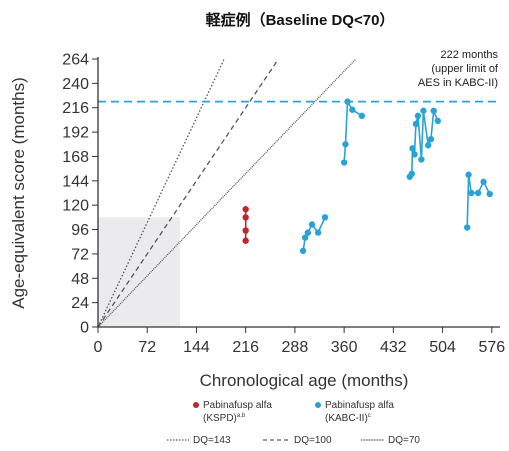  What do you see at coordinates (75, 181) in the screenshot?
I see `y-tick-label: 144` at bounding box center [75, 181].